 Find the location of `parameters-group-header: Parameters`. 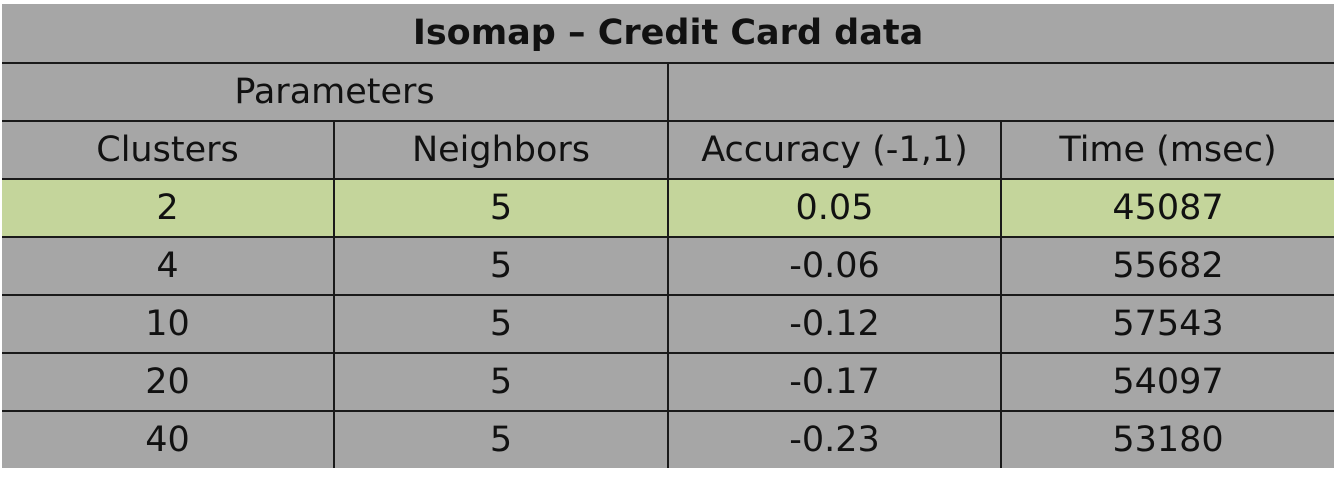

parameters-group-header: Parameters is located at coordinates (335, 92).